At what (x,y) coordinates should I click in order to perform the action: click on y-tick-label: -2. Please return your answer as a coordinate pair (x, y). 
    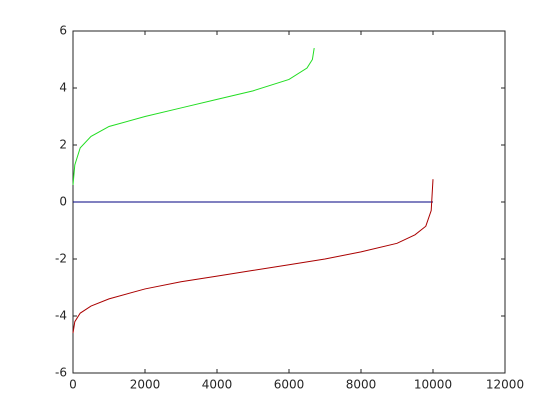
    Looking at the image, I should click on (61, 259).